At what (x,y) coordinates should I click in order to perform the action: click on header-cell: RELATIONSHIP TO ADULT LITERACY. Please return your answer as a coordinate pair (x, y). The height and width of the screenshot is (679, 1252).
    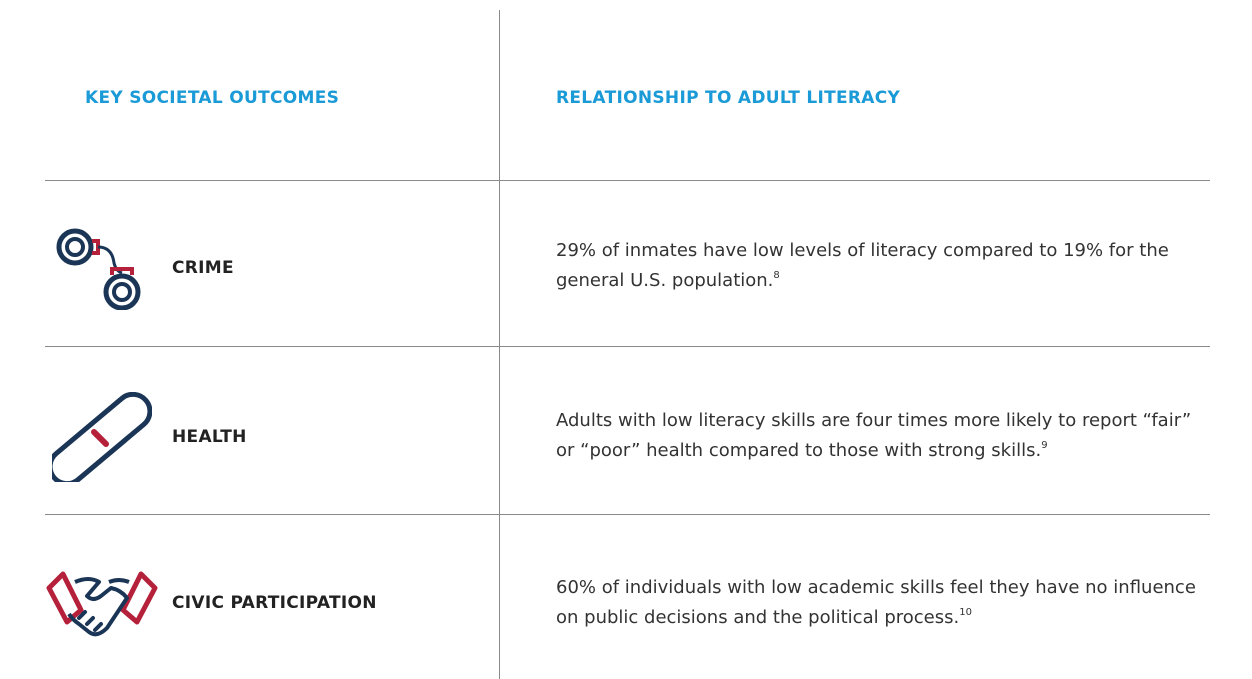
    Looking at the image, I should click on (728, 98).